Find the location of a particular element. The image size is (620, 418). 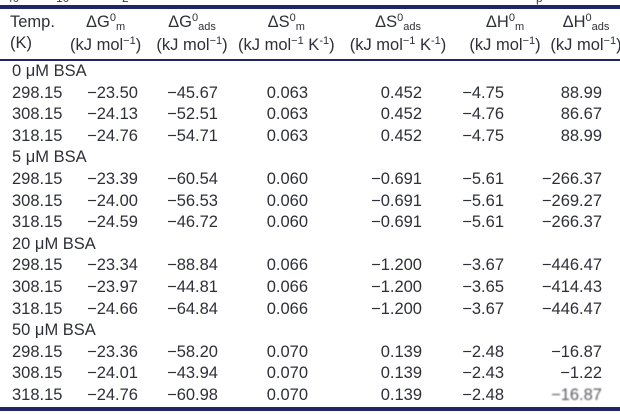

section-row: 0 μM BSA is located at coordinates (310, 71).